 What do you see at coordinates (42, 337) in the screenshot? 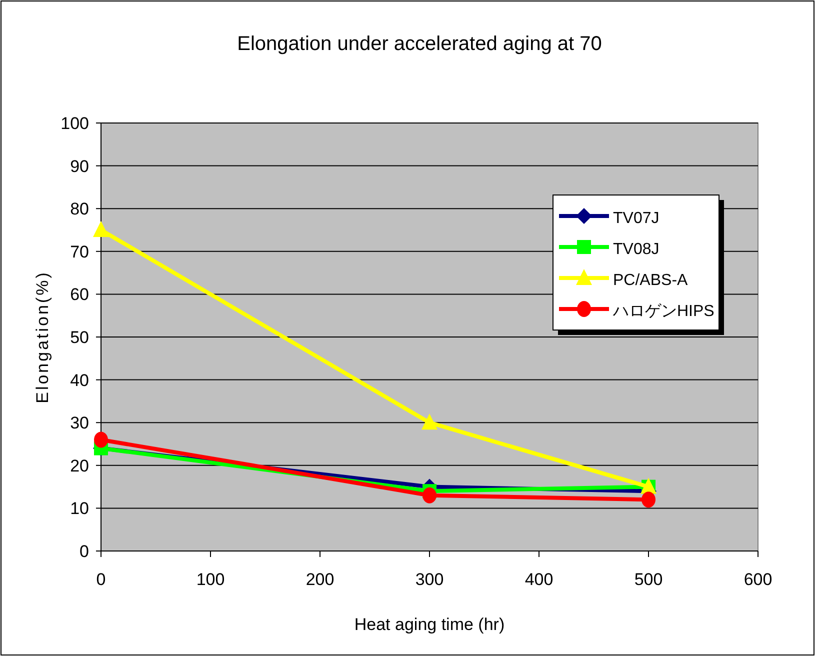
I see `y-axis-title: Elongation(%)` at bounding box center [42, 337].